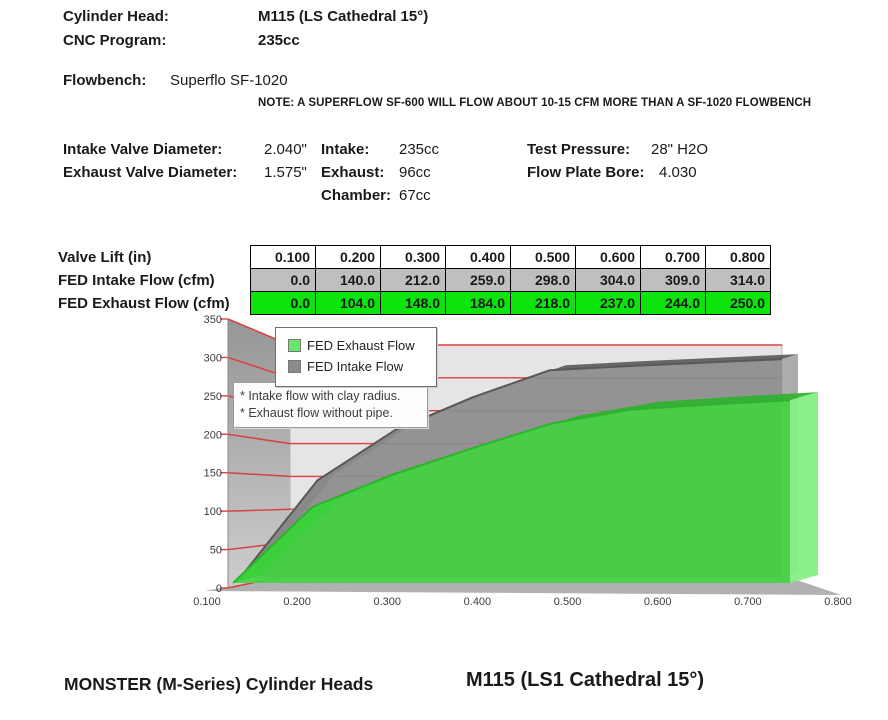  What do you see at coordinates (543, 280) in the screenshot?
I see `intake-flow-cell: 298.0` at bounding box center [543, 280].